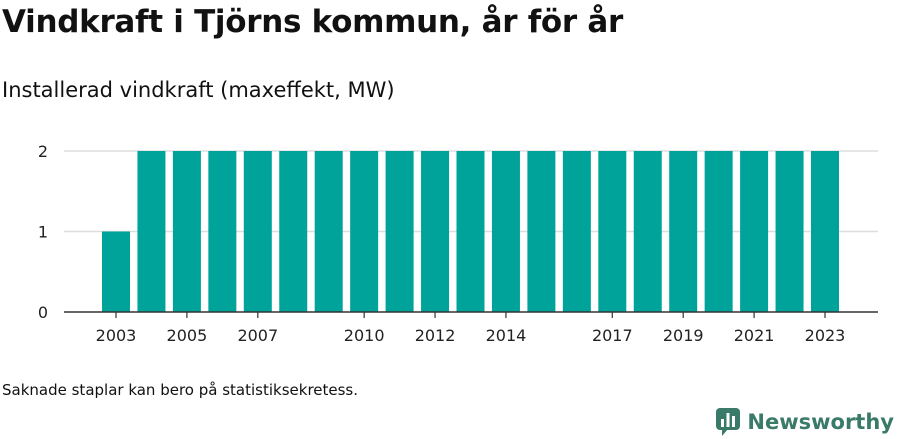  I want to click on x-tick-label: 2007, so click(257, 335).